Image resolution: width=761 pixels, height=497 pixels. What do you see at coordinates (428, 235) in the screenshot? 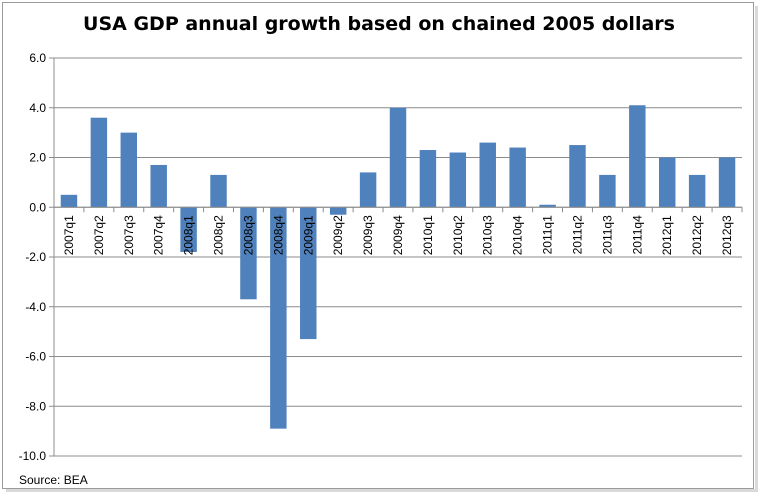
I see `x-tick-label: 2010q1` at bounding box center [428, 235].